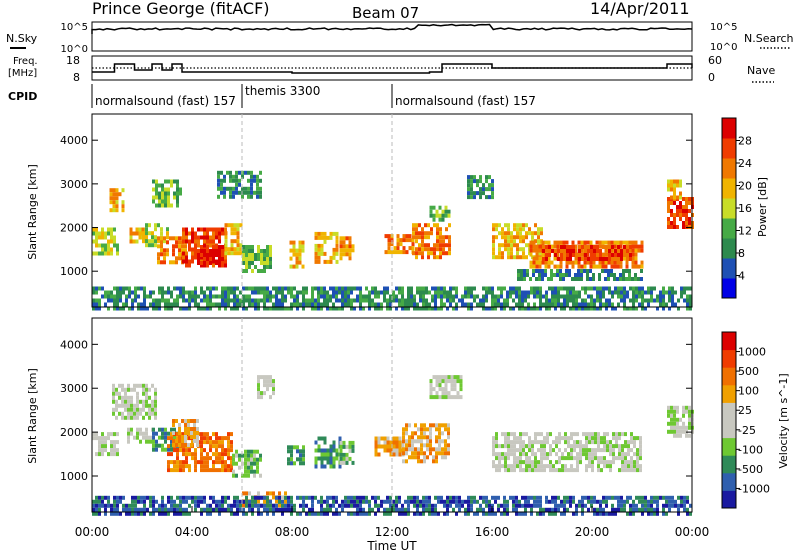 This screenshot has height=554, width=800. I want to click on date-title: 14/Apr/2011, so click(640, 9).